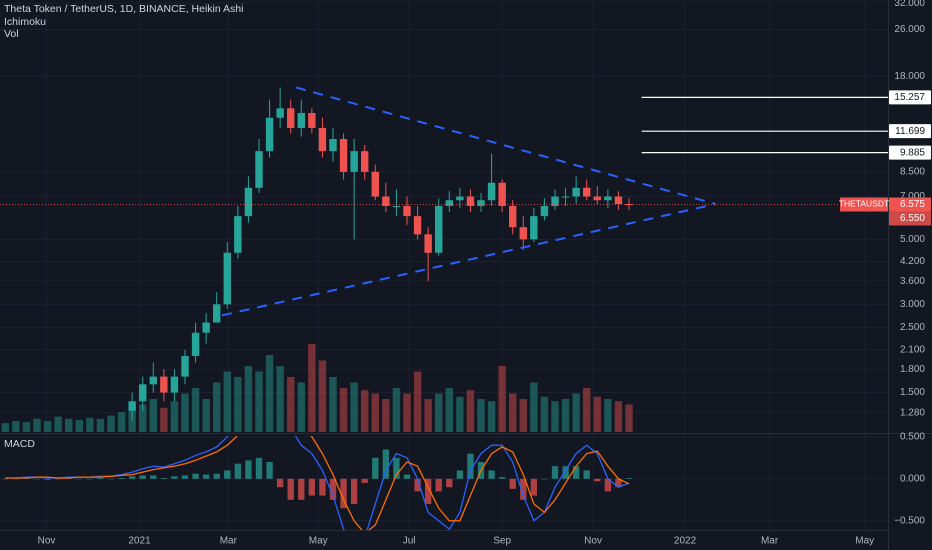 The width and height of the screenshot is (932, 550). Describe the element at coordinates (912, 369) in the screenshot. I see `y-tick-label: 1.800` at that location.